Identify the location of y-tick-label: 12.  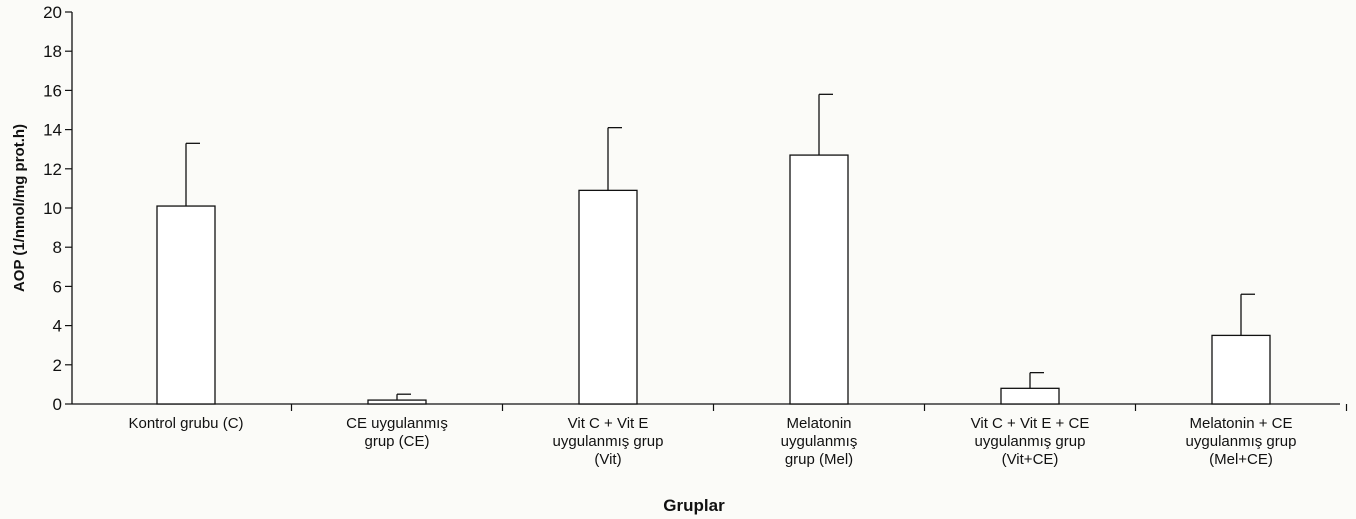
(52, 169).